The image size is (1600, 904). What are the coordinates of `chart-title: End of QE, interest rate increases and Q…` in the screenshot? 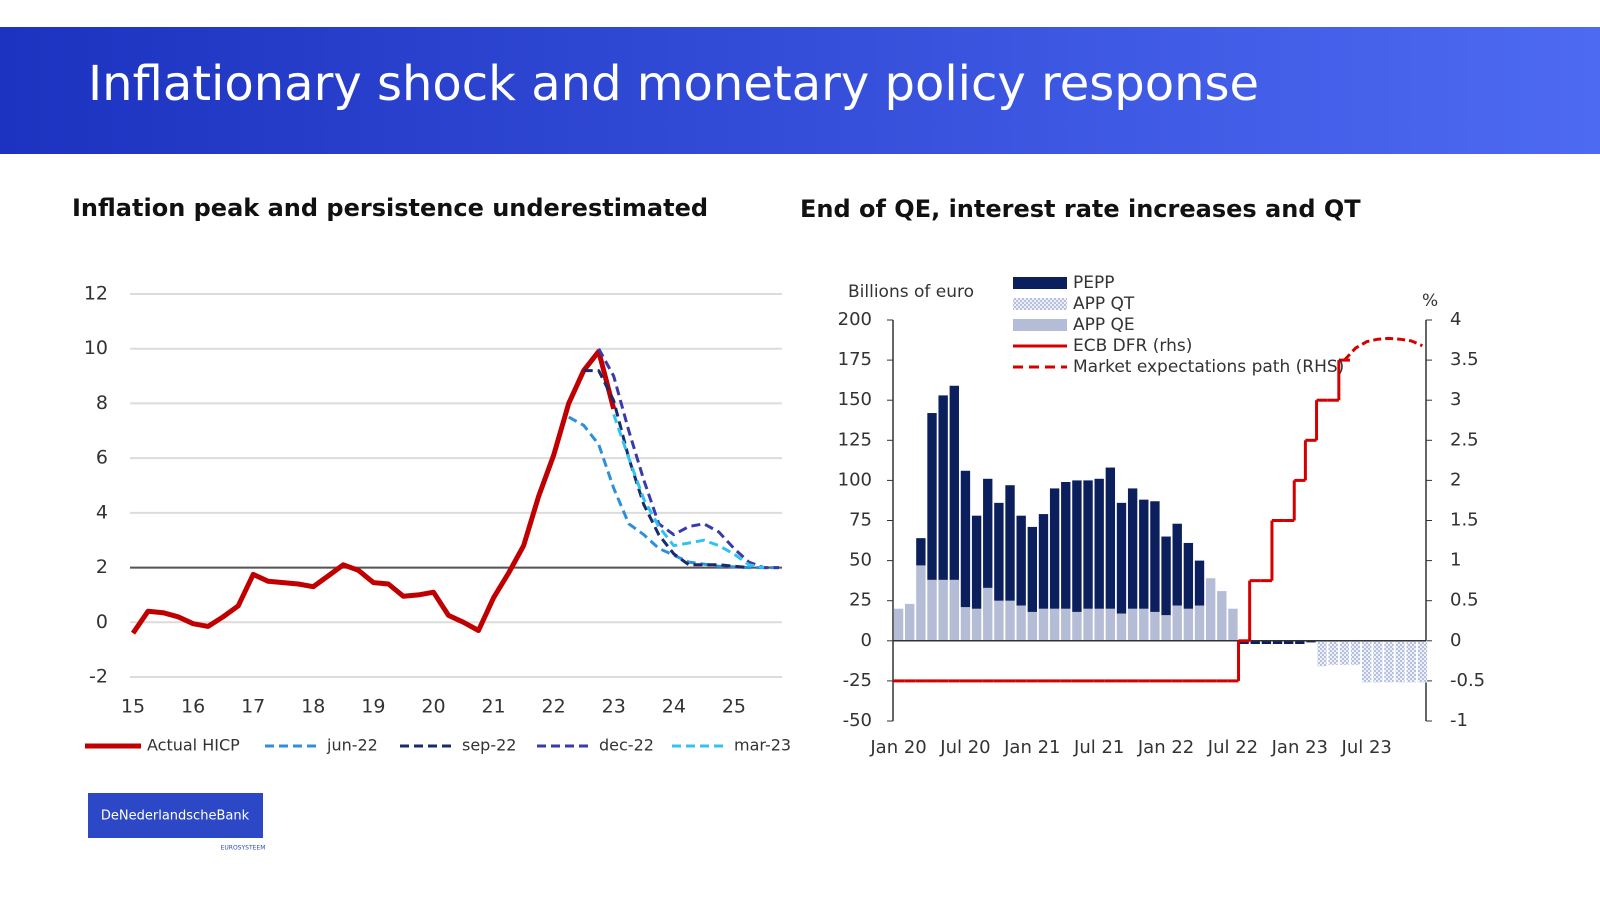 It's located at (1080, 209).